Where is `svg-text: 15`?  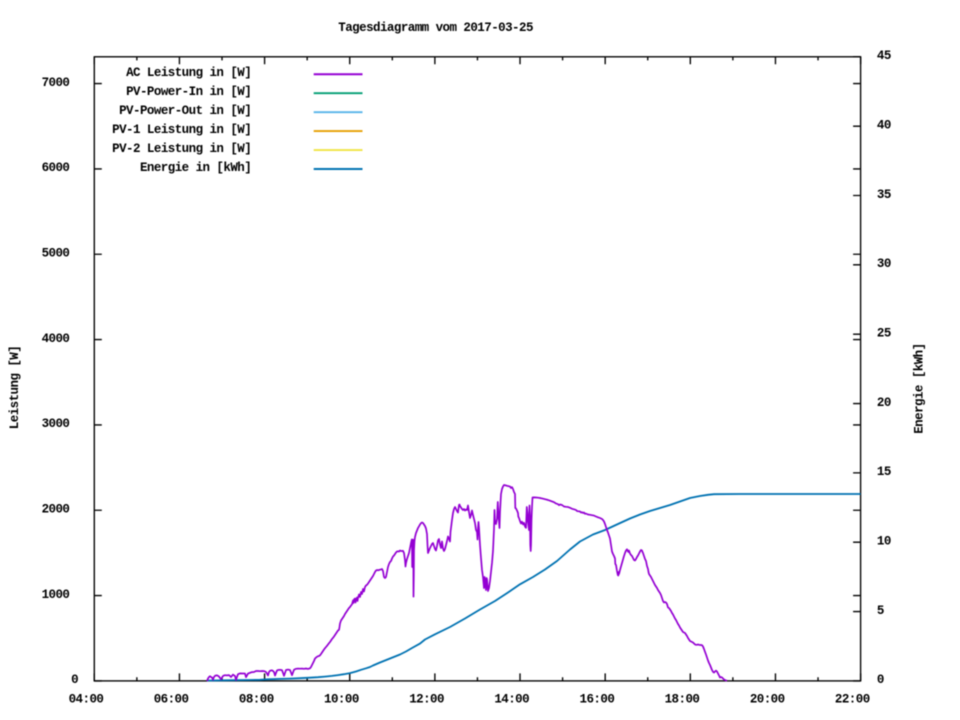
svg-text: 15 is located at coordinates (884, 472).